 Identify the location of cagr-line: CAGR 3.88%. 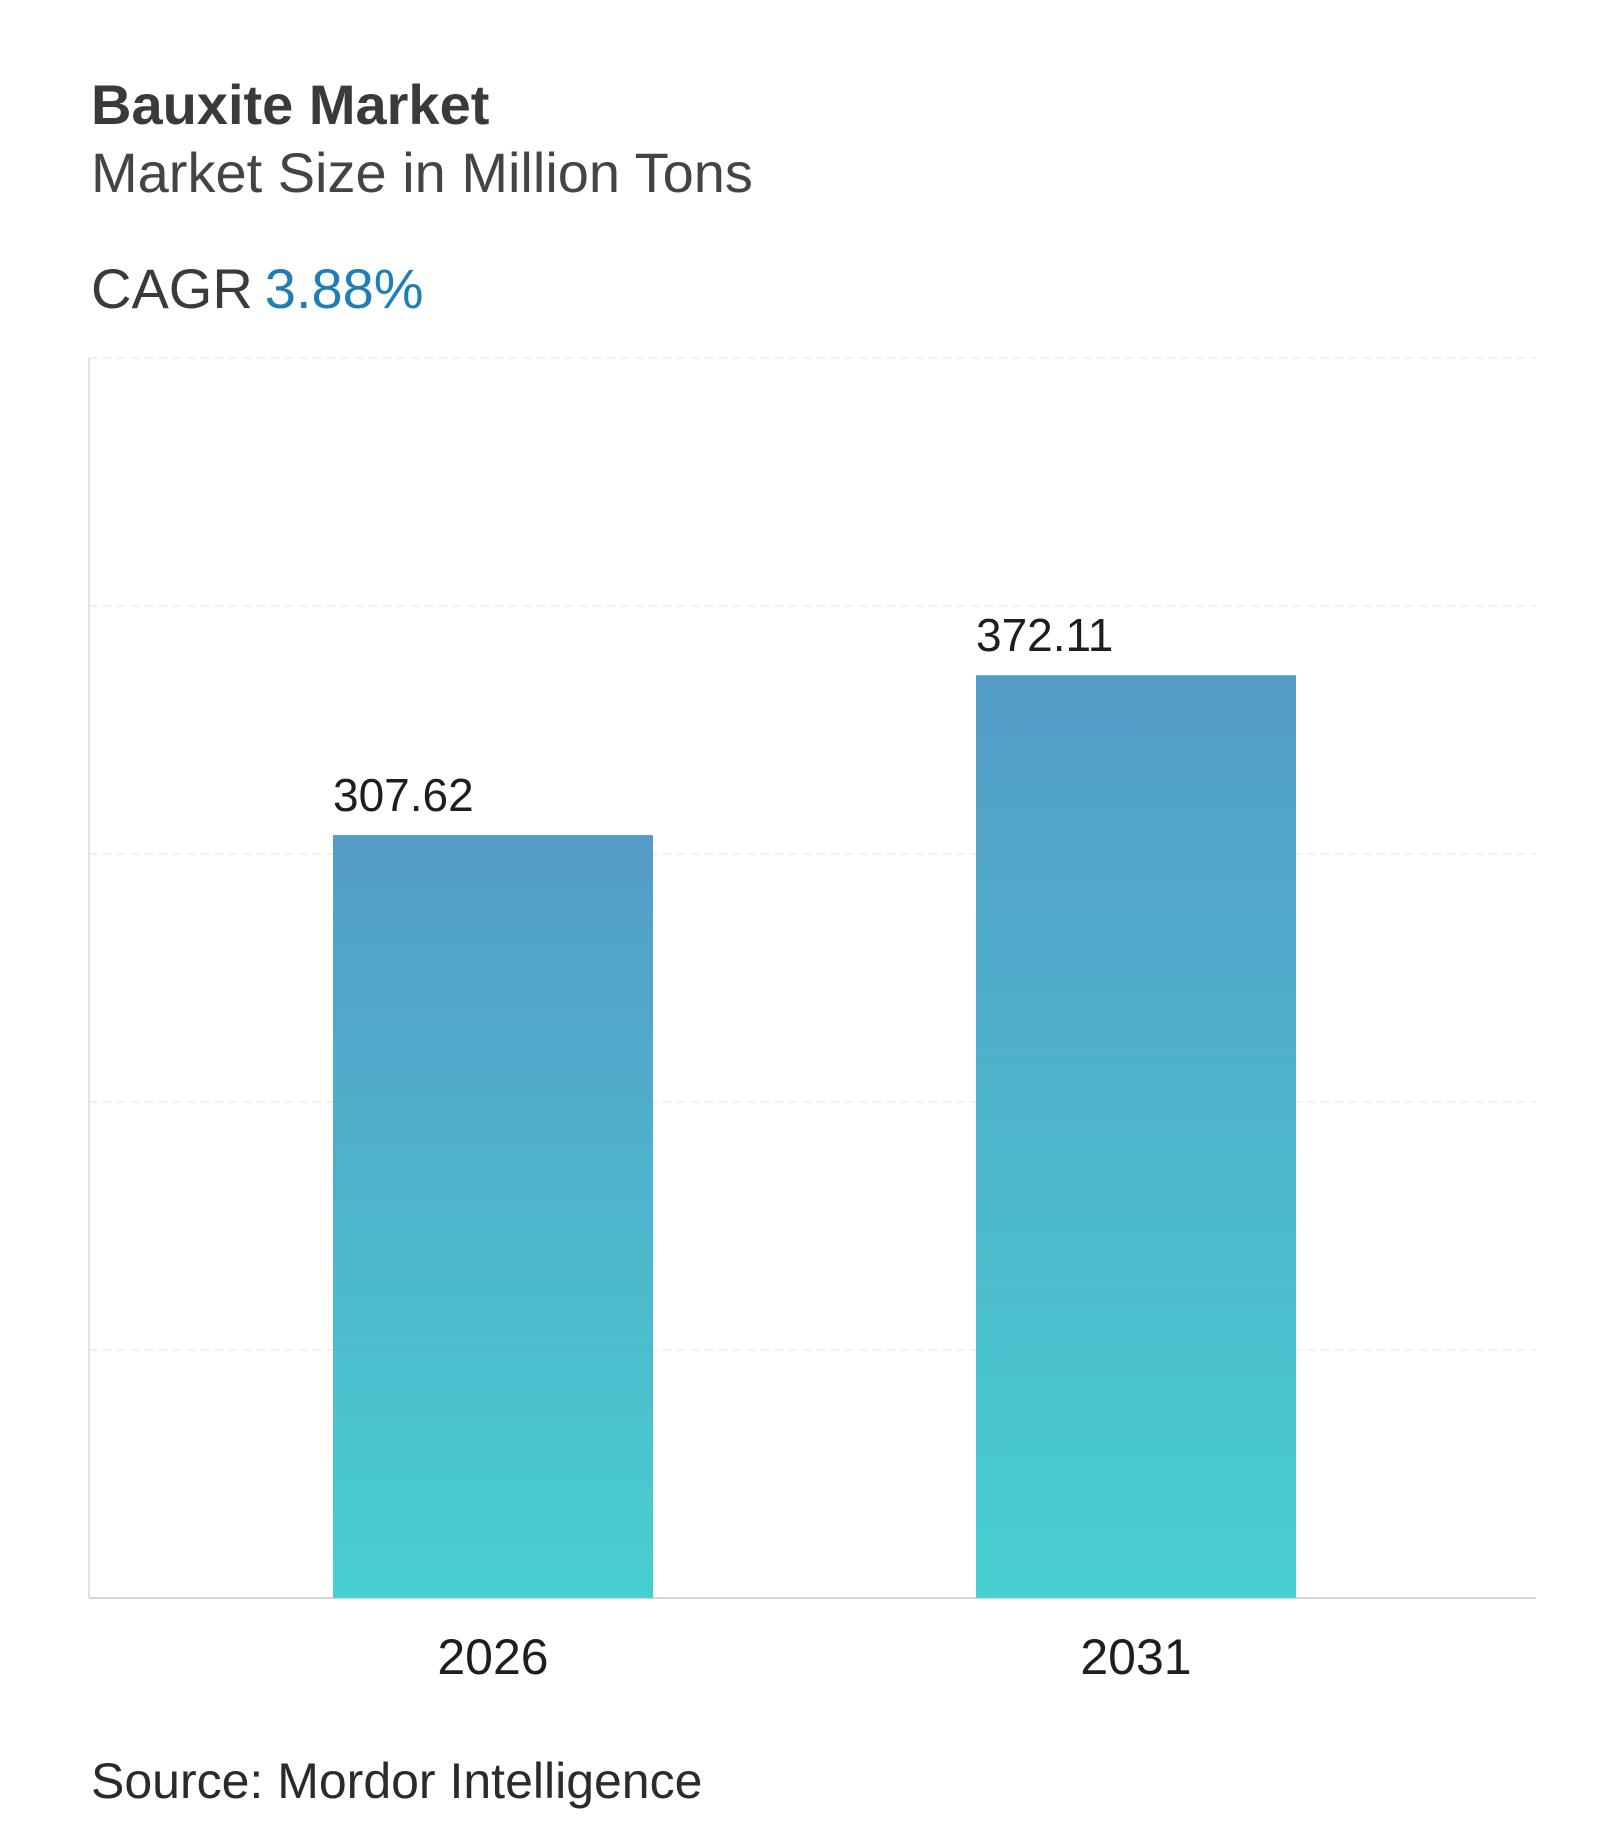
(257, 288).